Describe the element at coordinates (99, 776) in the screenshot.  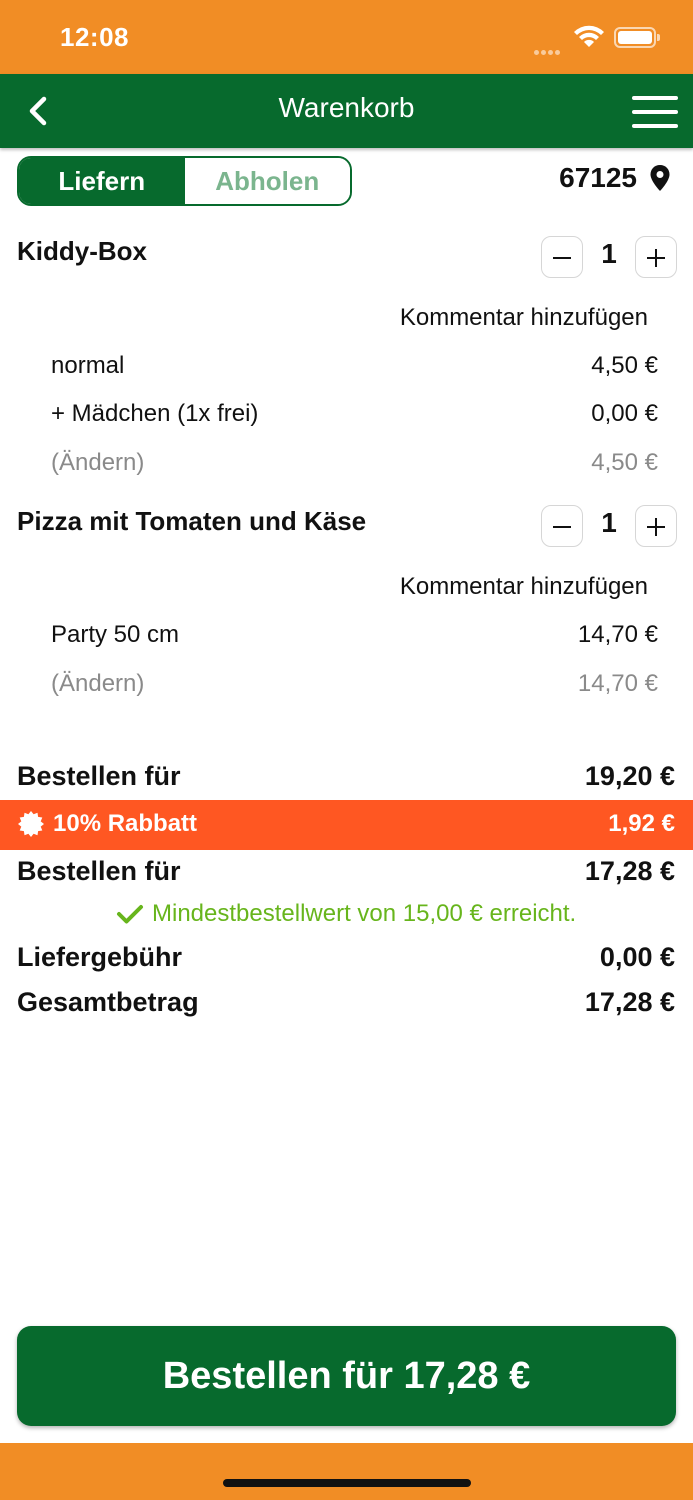
I see `subtotal-label: Bestellen für` at that location.